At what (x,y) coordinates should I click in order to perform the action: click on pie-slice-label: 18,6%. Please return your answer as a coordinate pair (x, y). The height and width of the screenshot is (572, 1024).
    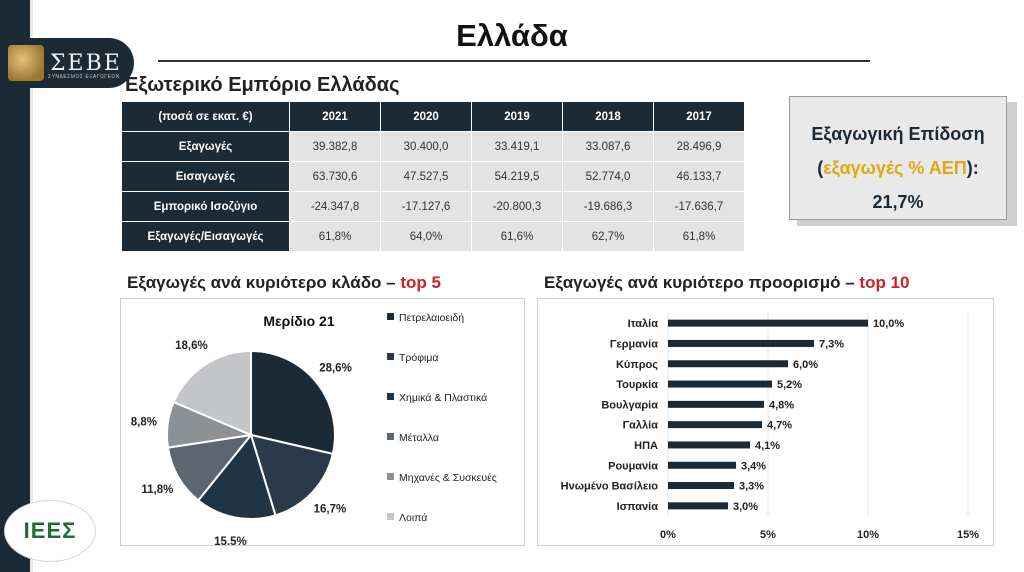
    Looking at the image, I should click on (191, 346).